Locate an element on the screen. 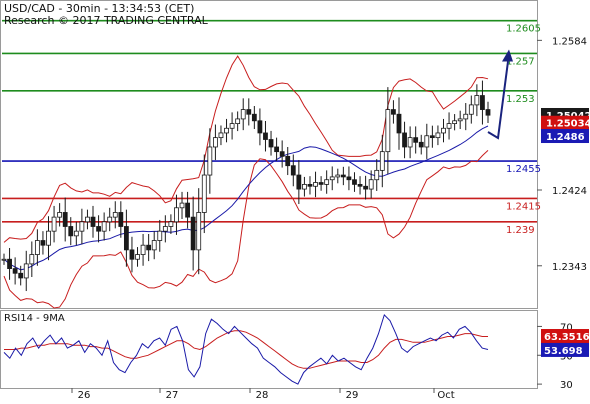 Image resolution: width=590 pixels, height=404 pixels. level-label-resistance-1.253: 1.253 is located at coordinates (520, 99).